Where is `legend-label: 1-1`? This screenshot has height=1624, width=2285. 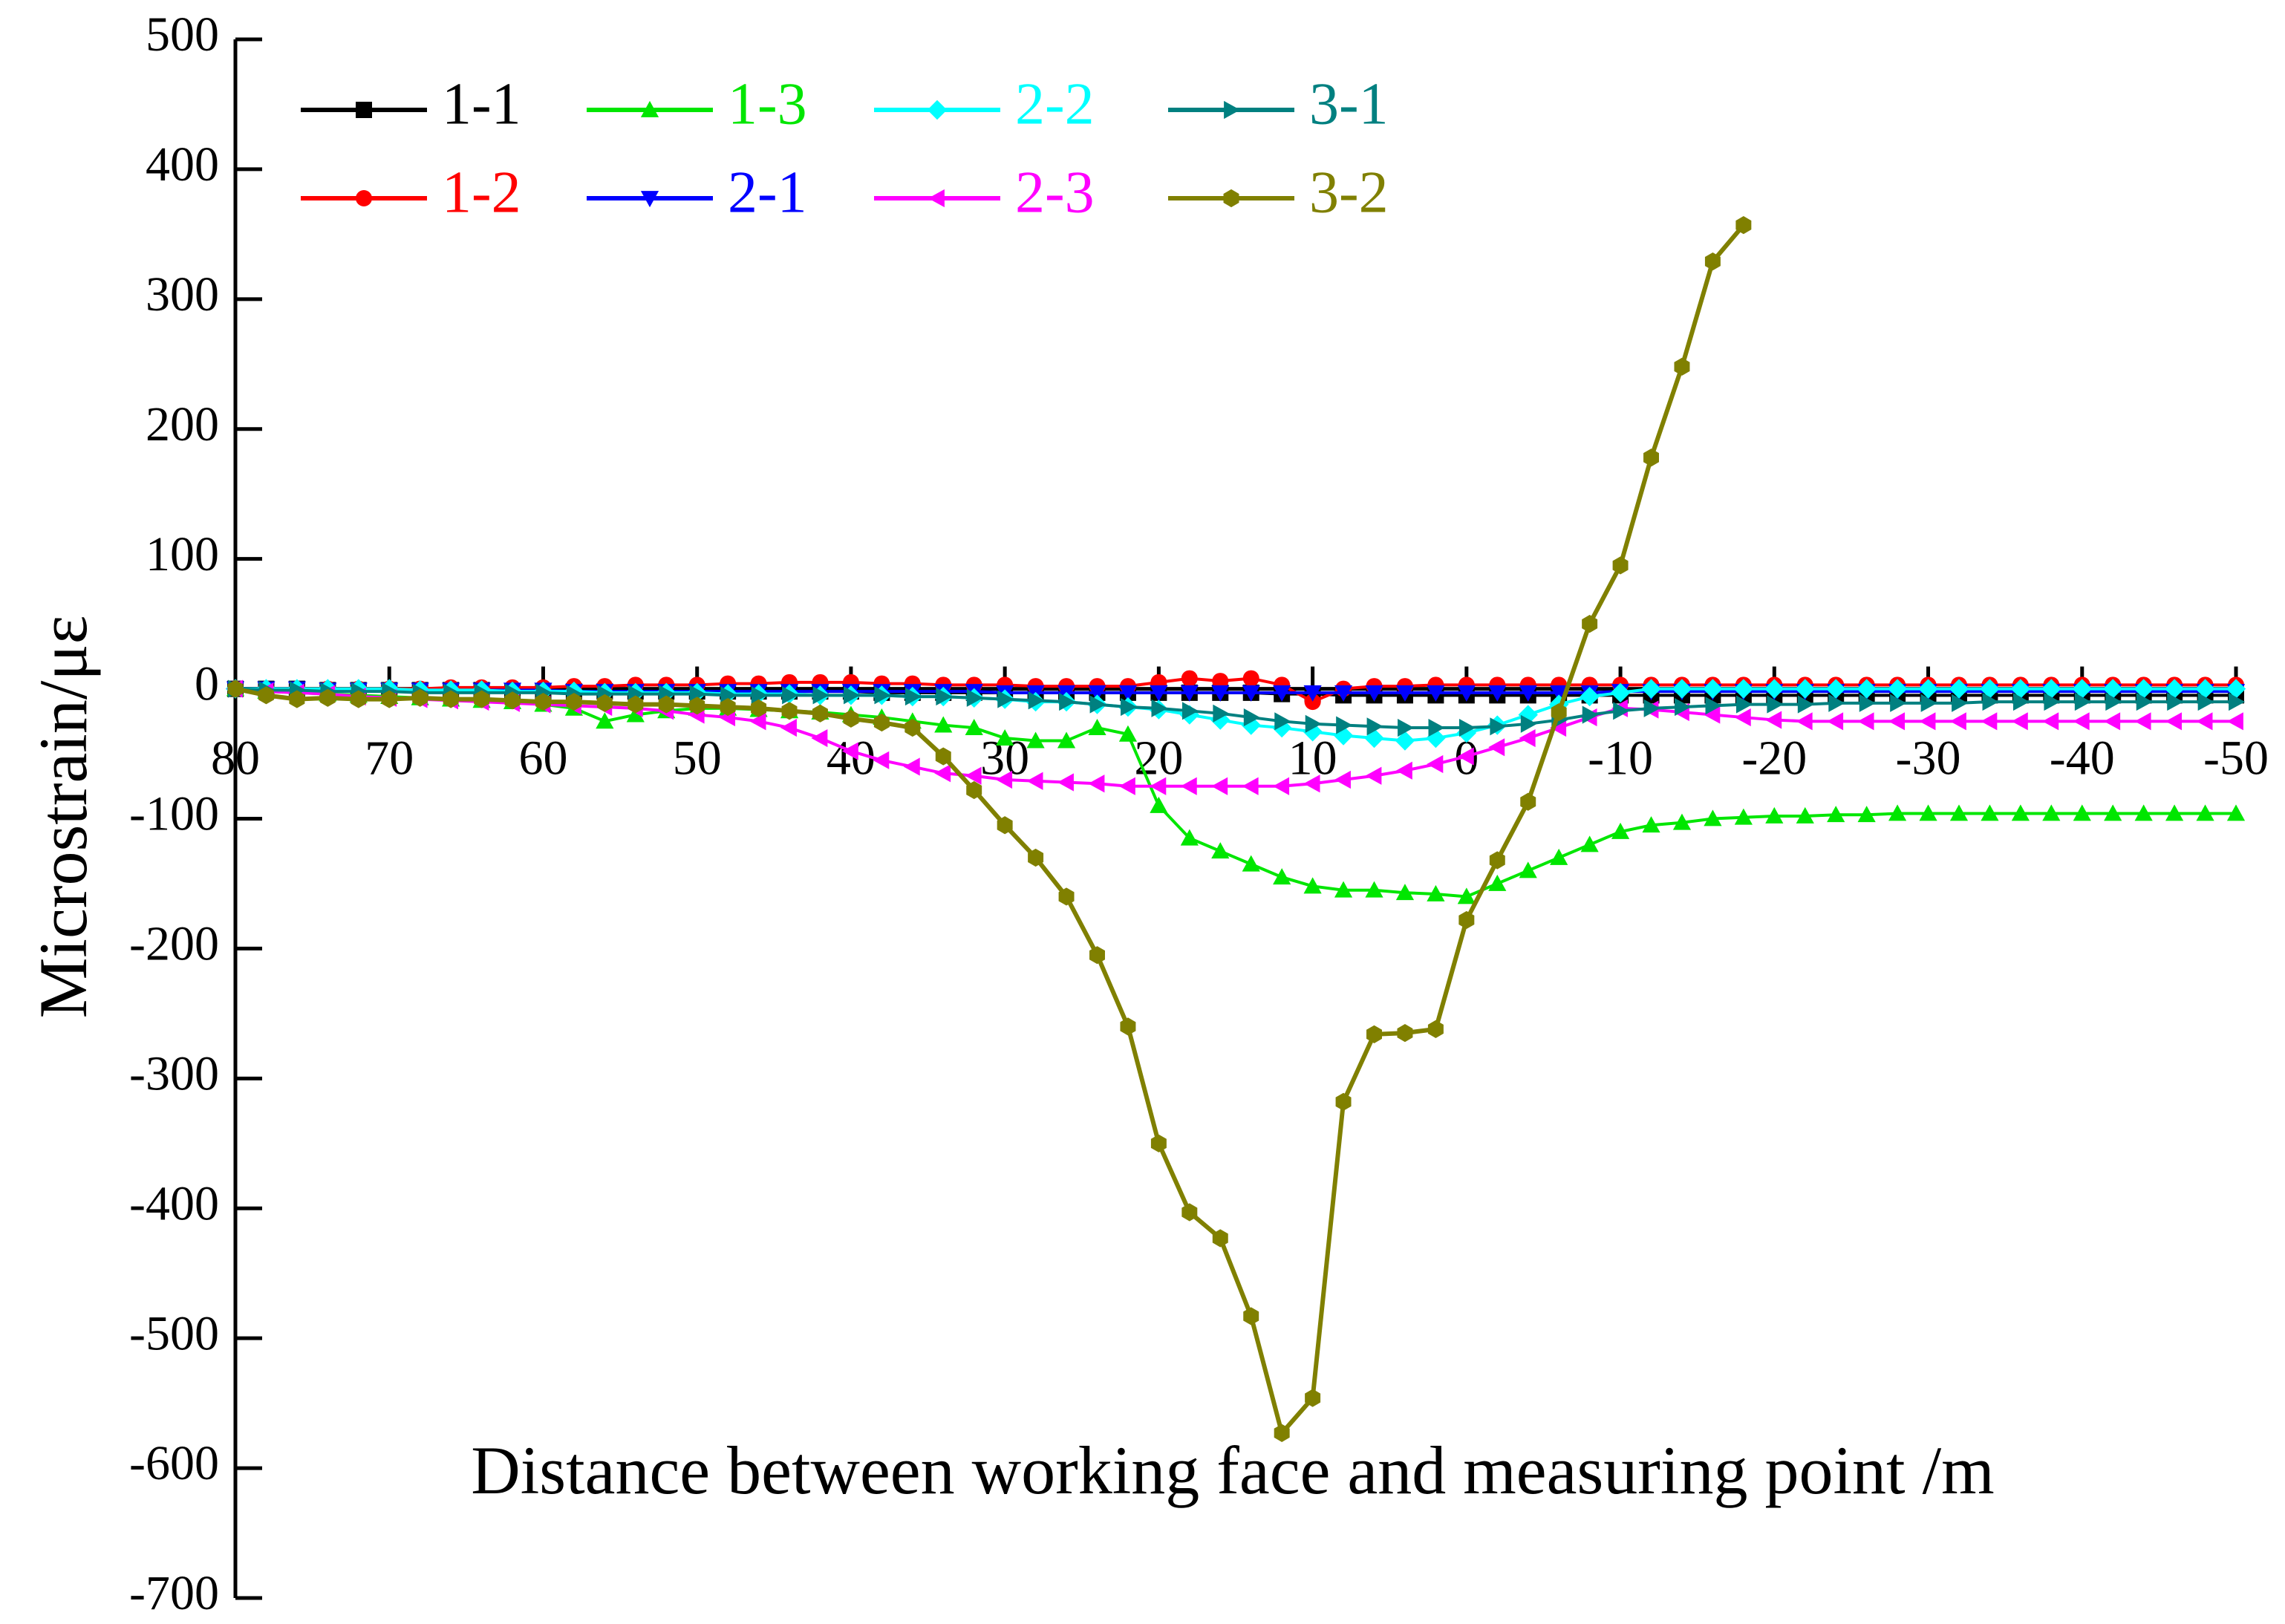
legend-label: 1-1 is located at coordinates (481, 104).